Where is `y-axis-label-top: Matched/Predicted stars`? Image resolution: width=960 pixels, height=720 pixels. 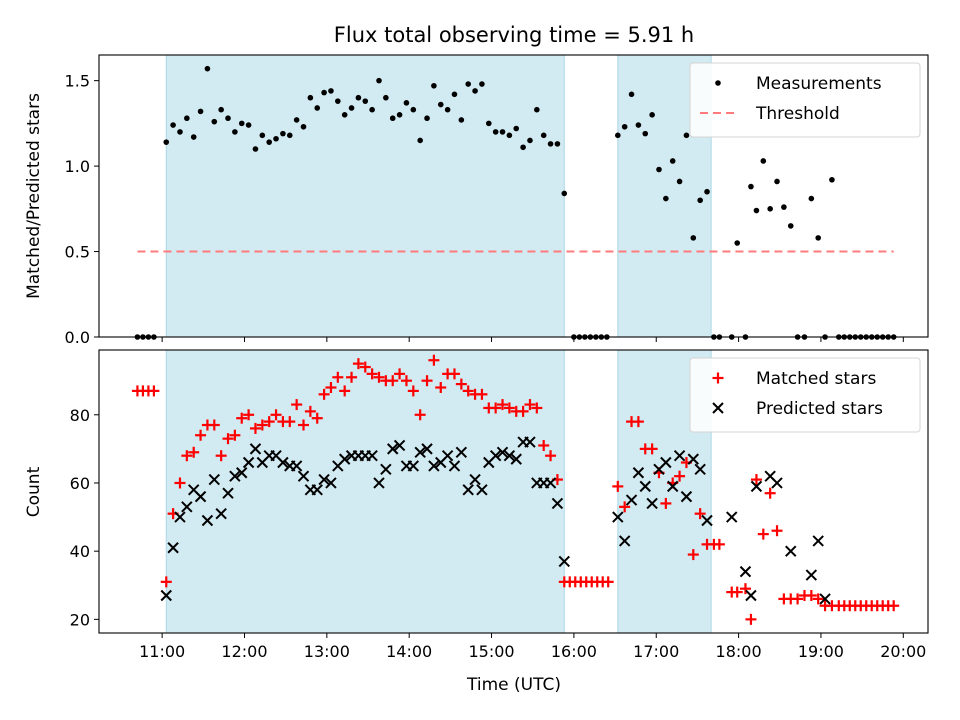 y-axis-label-top: Matched/Predicted stars is located at coordinates (34, 196).